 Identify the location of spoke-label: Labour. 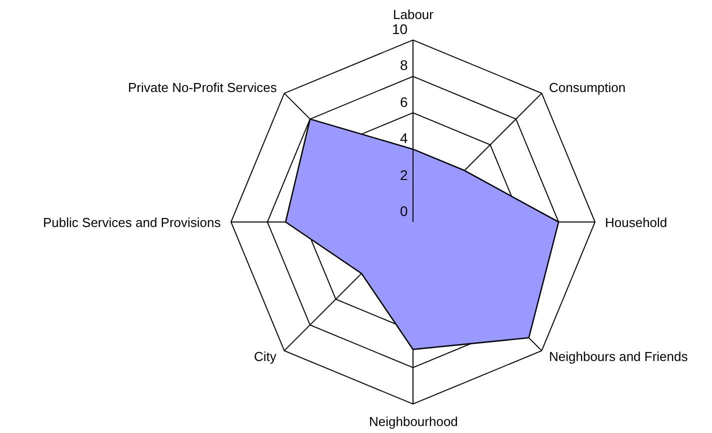
(413, 14).